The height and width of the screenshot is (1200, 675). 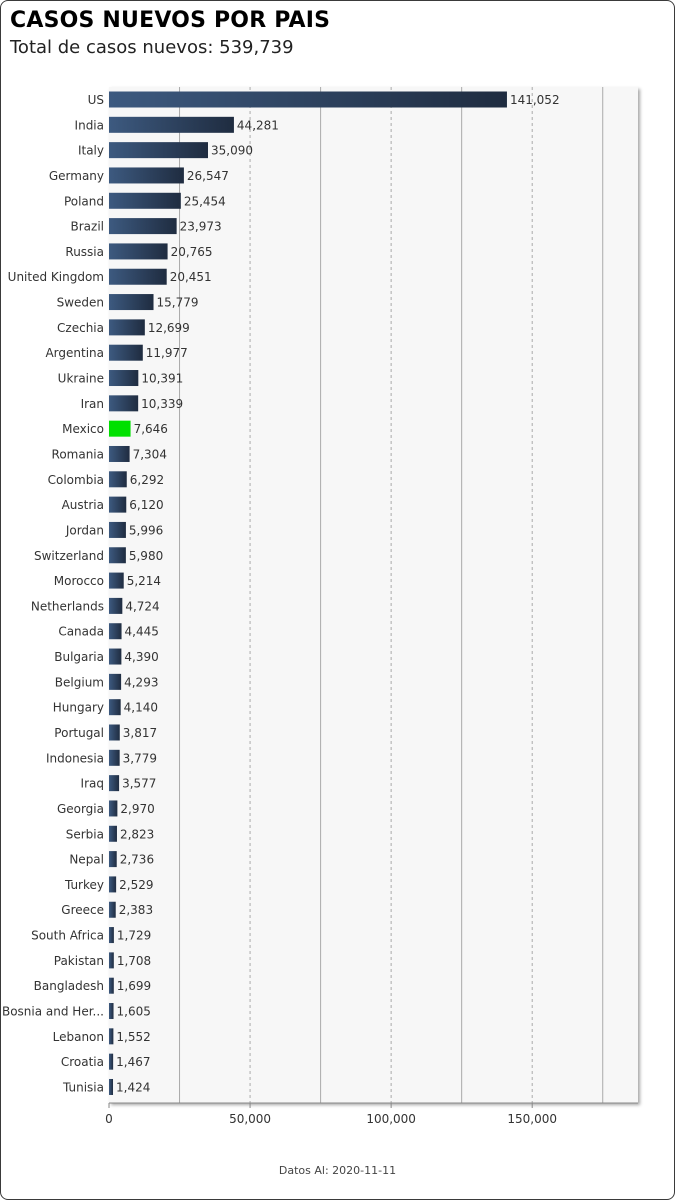 I want to click on bar-romania, so click(x=119, y=453).